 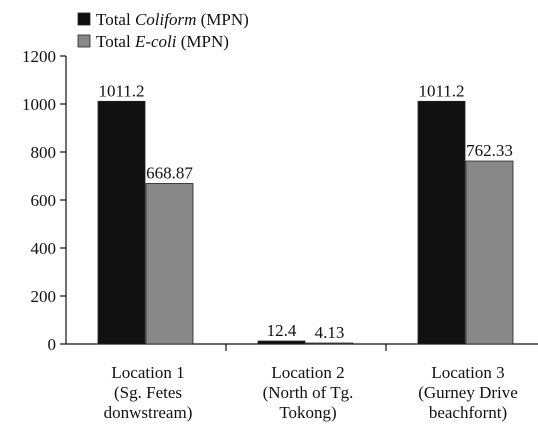 What do you see at coordinates (172, 19) in the screenshot?
I see `legend-label: Total Coliform (MPN)` at bounding box center [172, 19].